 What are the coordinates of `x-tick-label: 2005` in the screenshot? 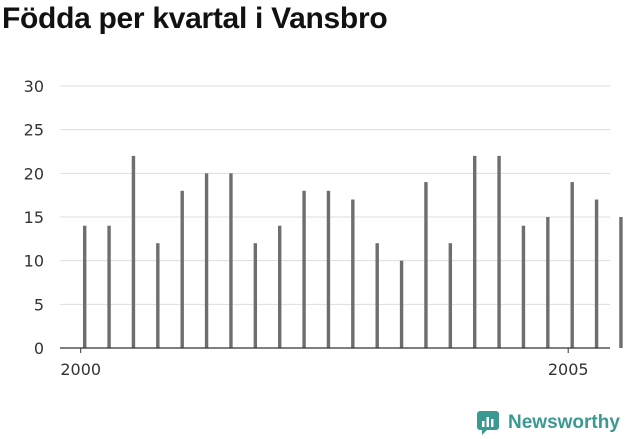 It's located at (568, 369).